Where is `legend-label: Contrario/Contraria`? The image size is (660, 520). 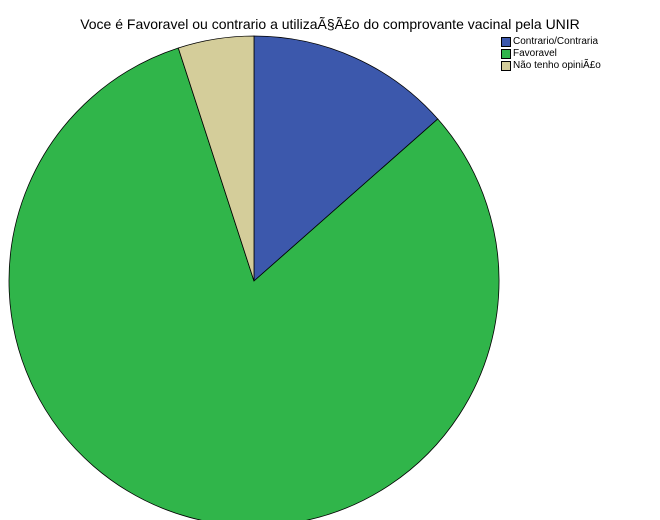
legend-label: Contrario/Contraria is located at coordinates (556, 41).